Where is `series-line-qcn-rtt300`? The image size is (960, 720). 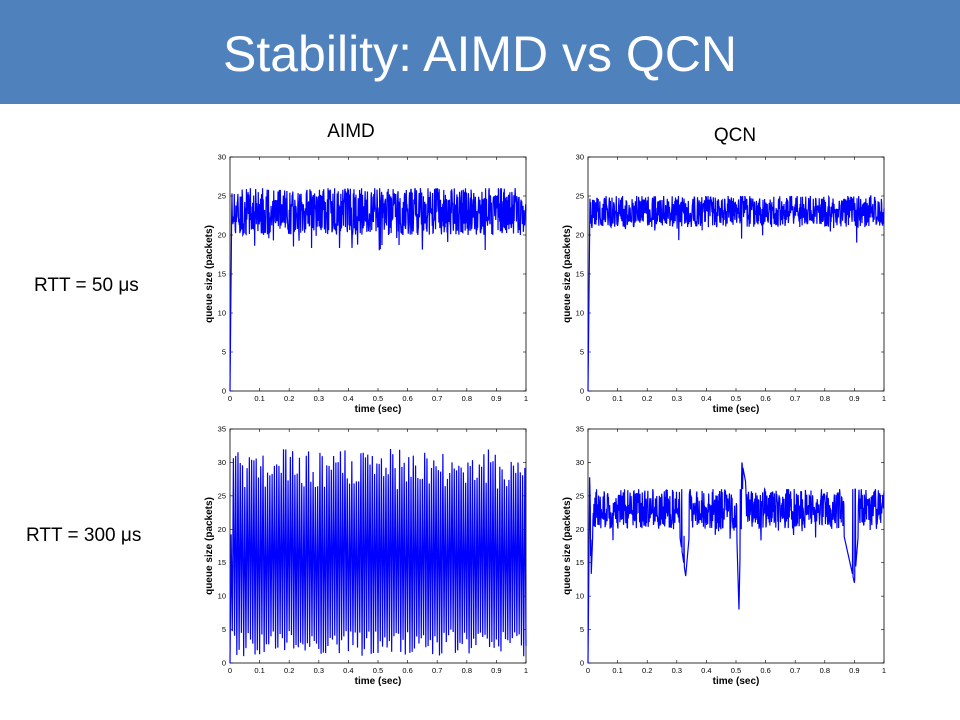
series-line-qcn-rtt300 is located at coordinates (736, 563).